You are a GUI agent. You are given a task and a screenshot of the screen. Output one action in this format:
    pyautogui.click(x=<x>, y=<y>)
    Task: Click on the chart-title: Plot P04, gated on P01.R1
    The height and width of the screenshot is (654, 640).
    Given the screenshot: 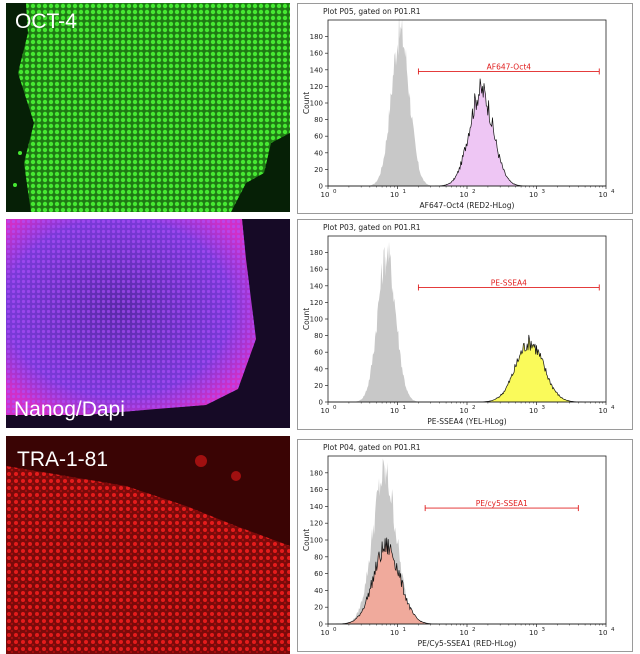 What is the action you would take?
    pyautogui.click(x=372, y=447)
    